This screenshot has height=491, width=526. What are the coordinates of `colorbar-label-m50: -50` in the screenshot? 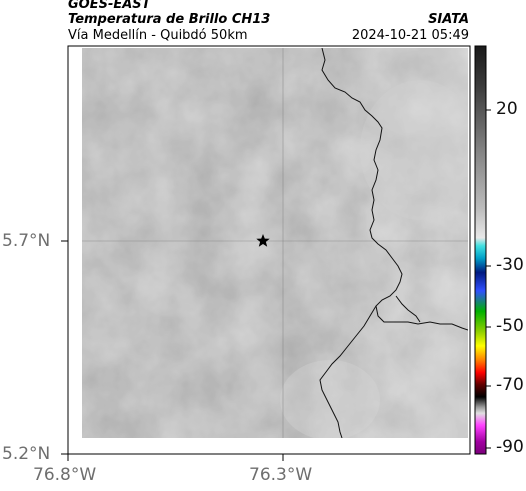 It's located at (510, 326).